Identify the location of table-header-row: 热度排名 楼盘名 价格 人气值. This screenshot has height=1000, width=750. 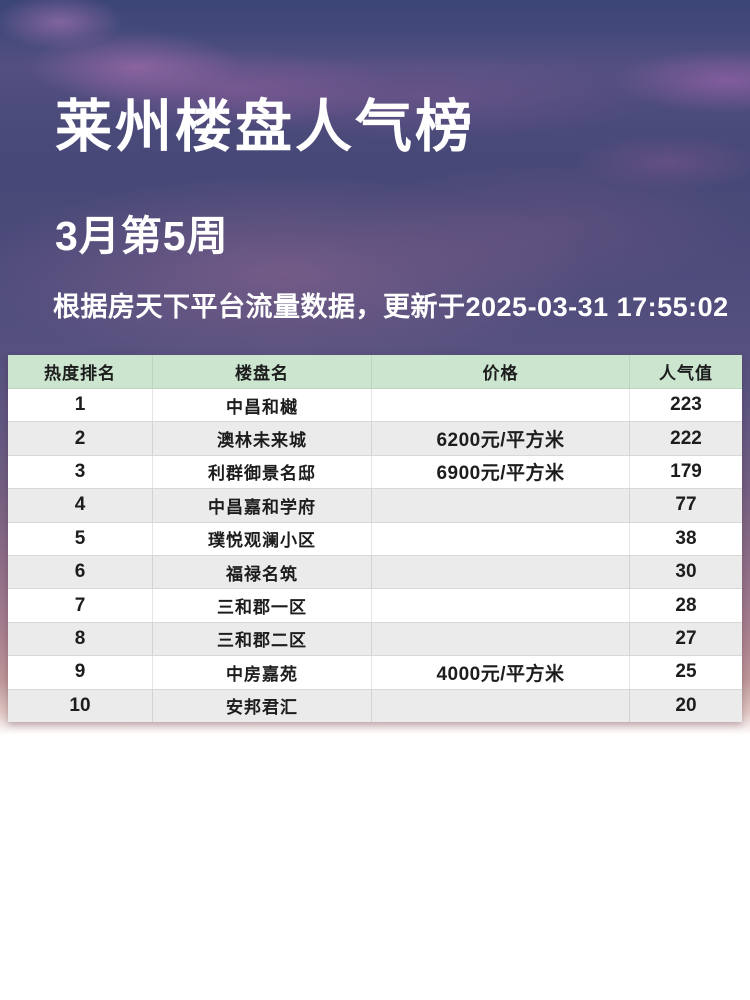
(375, 372).